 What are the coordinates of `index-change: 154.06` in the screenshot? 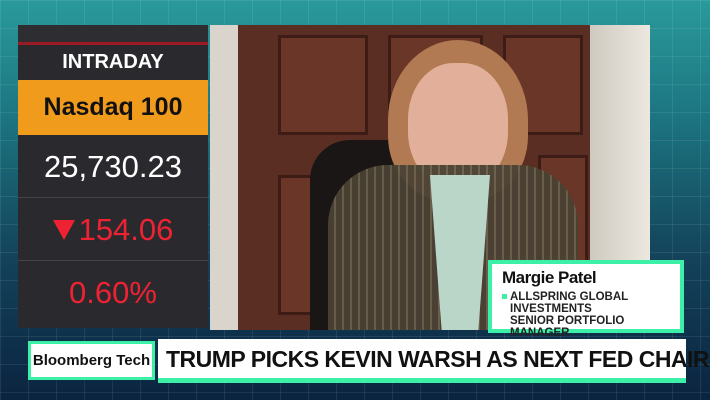 It's located at (113, 229).